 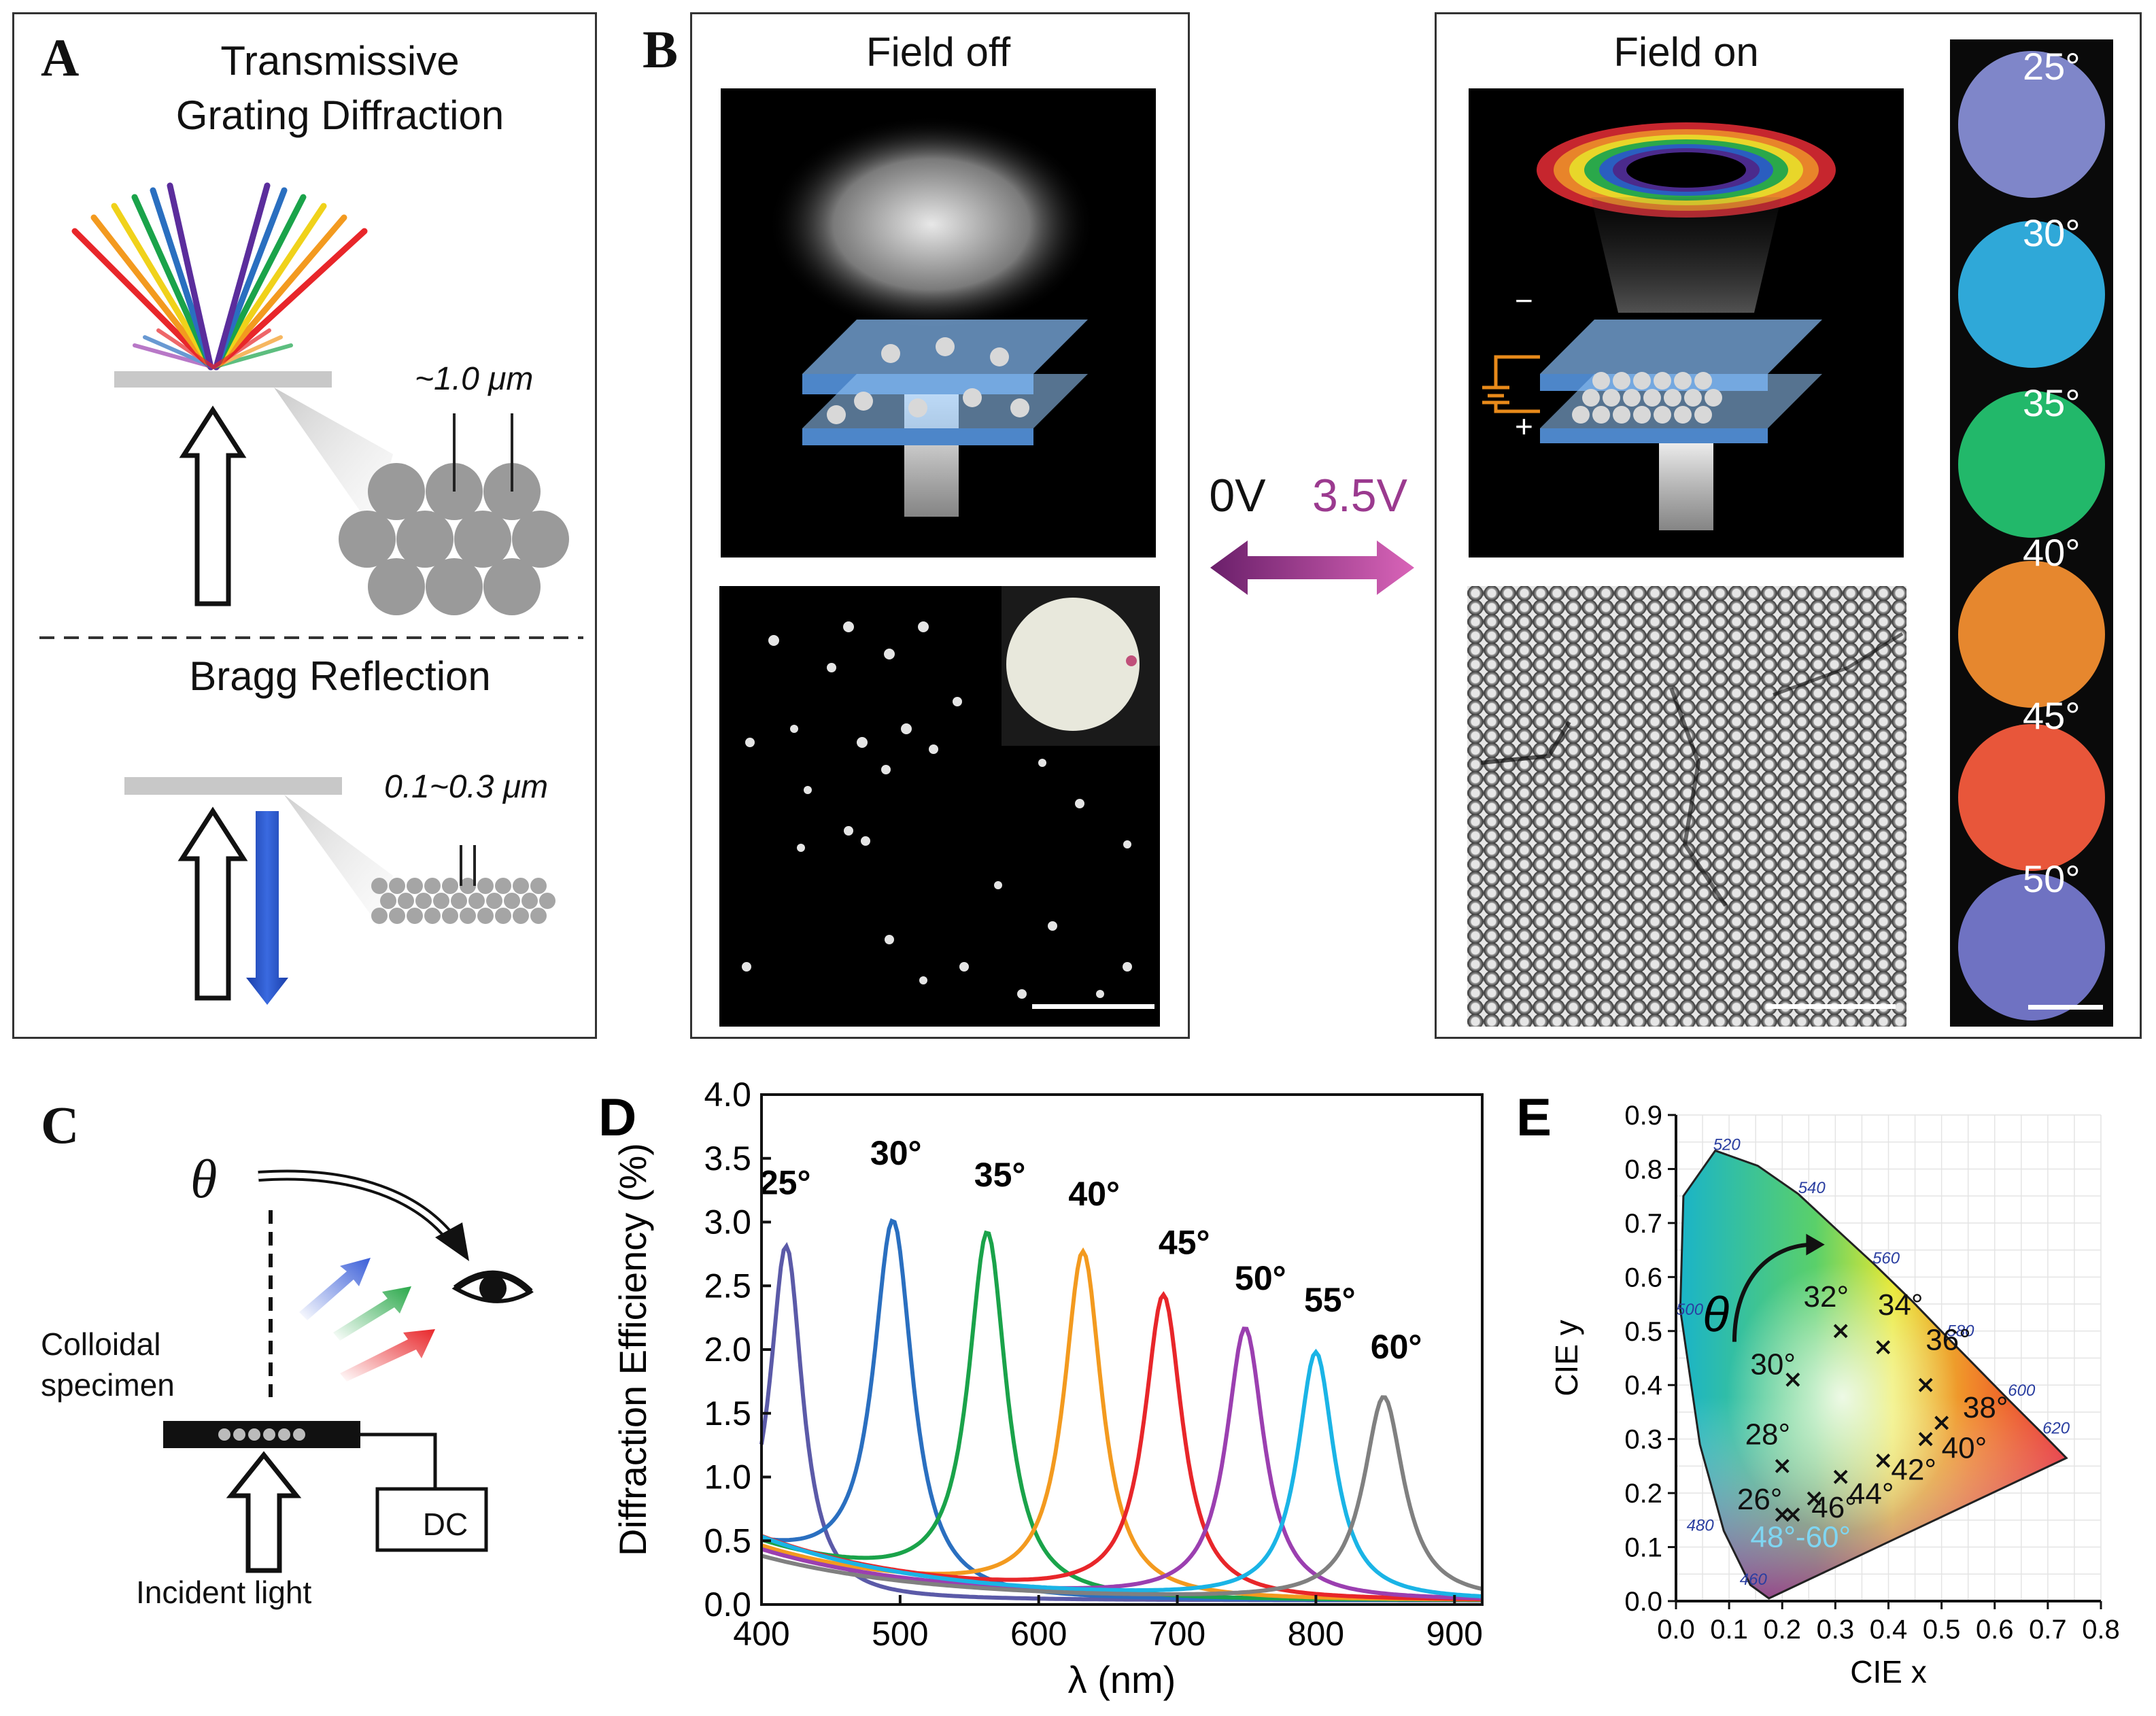 I want to click on e-x-tick-label-7: 0.7, so click(x=2048, y=1630).